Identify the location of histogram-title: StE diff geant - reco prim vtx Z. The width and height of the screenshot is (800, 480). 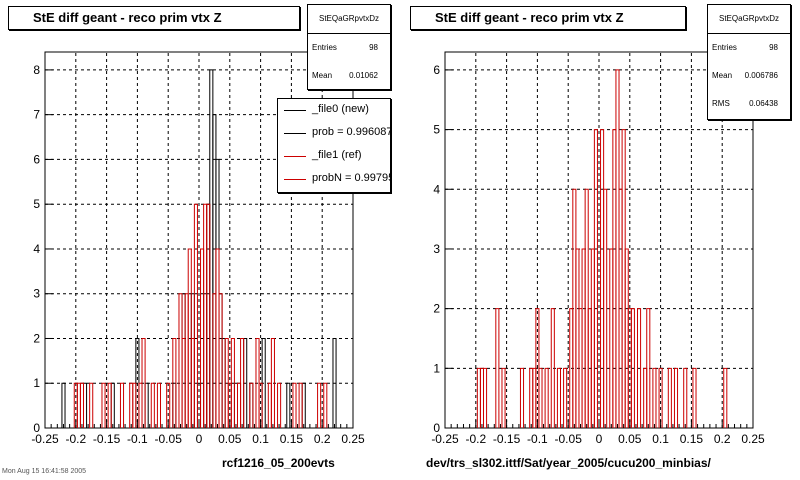
(154, 18).